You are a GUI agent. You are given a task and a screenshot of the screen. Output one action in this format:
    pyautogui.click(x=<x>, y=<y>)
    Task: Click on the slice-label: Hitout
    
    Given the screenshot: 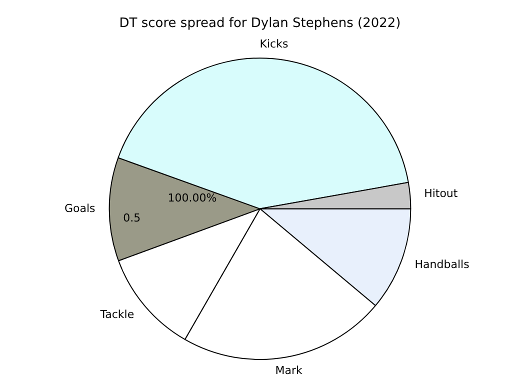 What is the action you would take?
    pyautogui.click(x=441, y=193)
    